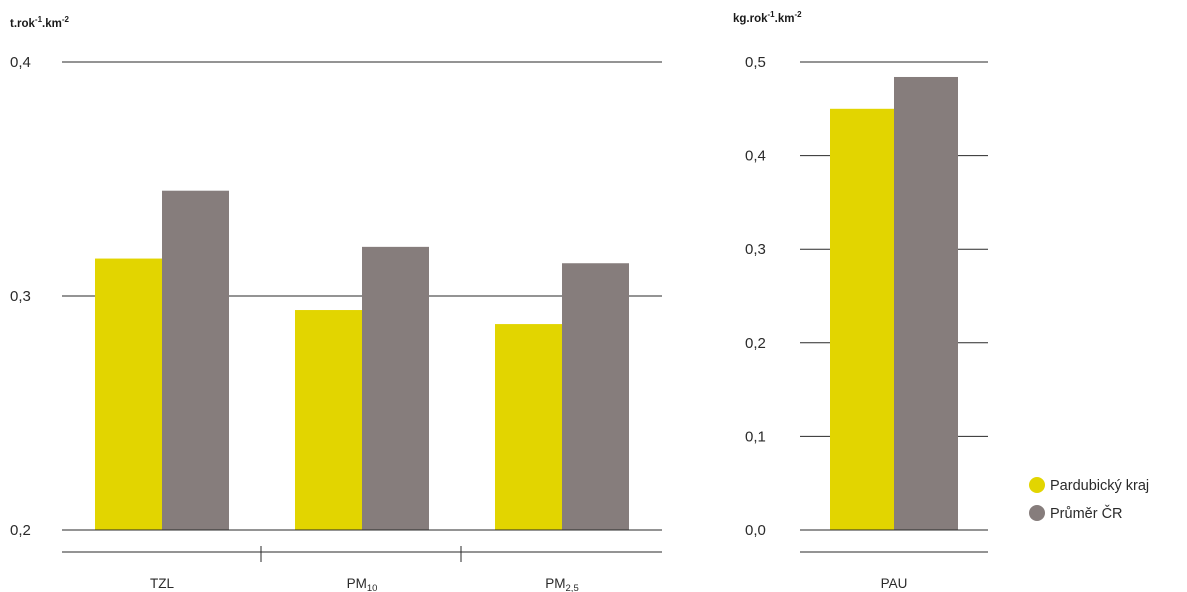  Describe the element at coordinates (755, 156) in the screenshot. I see `right-y-tick-label-4: 0,4` at that location.